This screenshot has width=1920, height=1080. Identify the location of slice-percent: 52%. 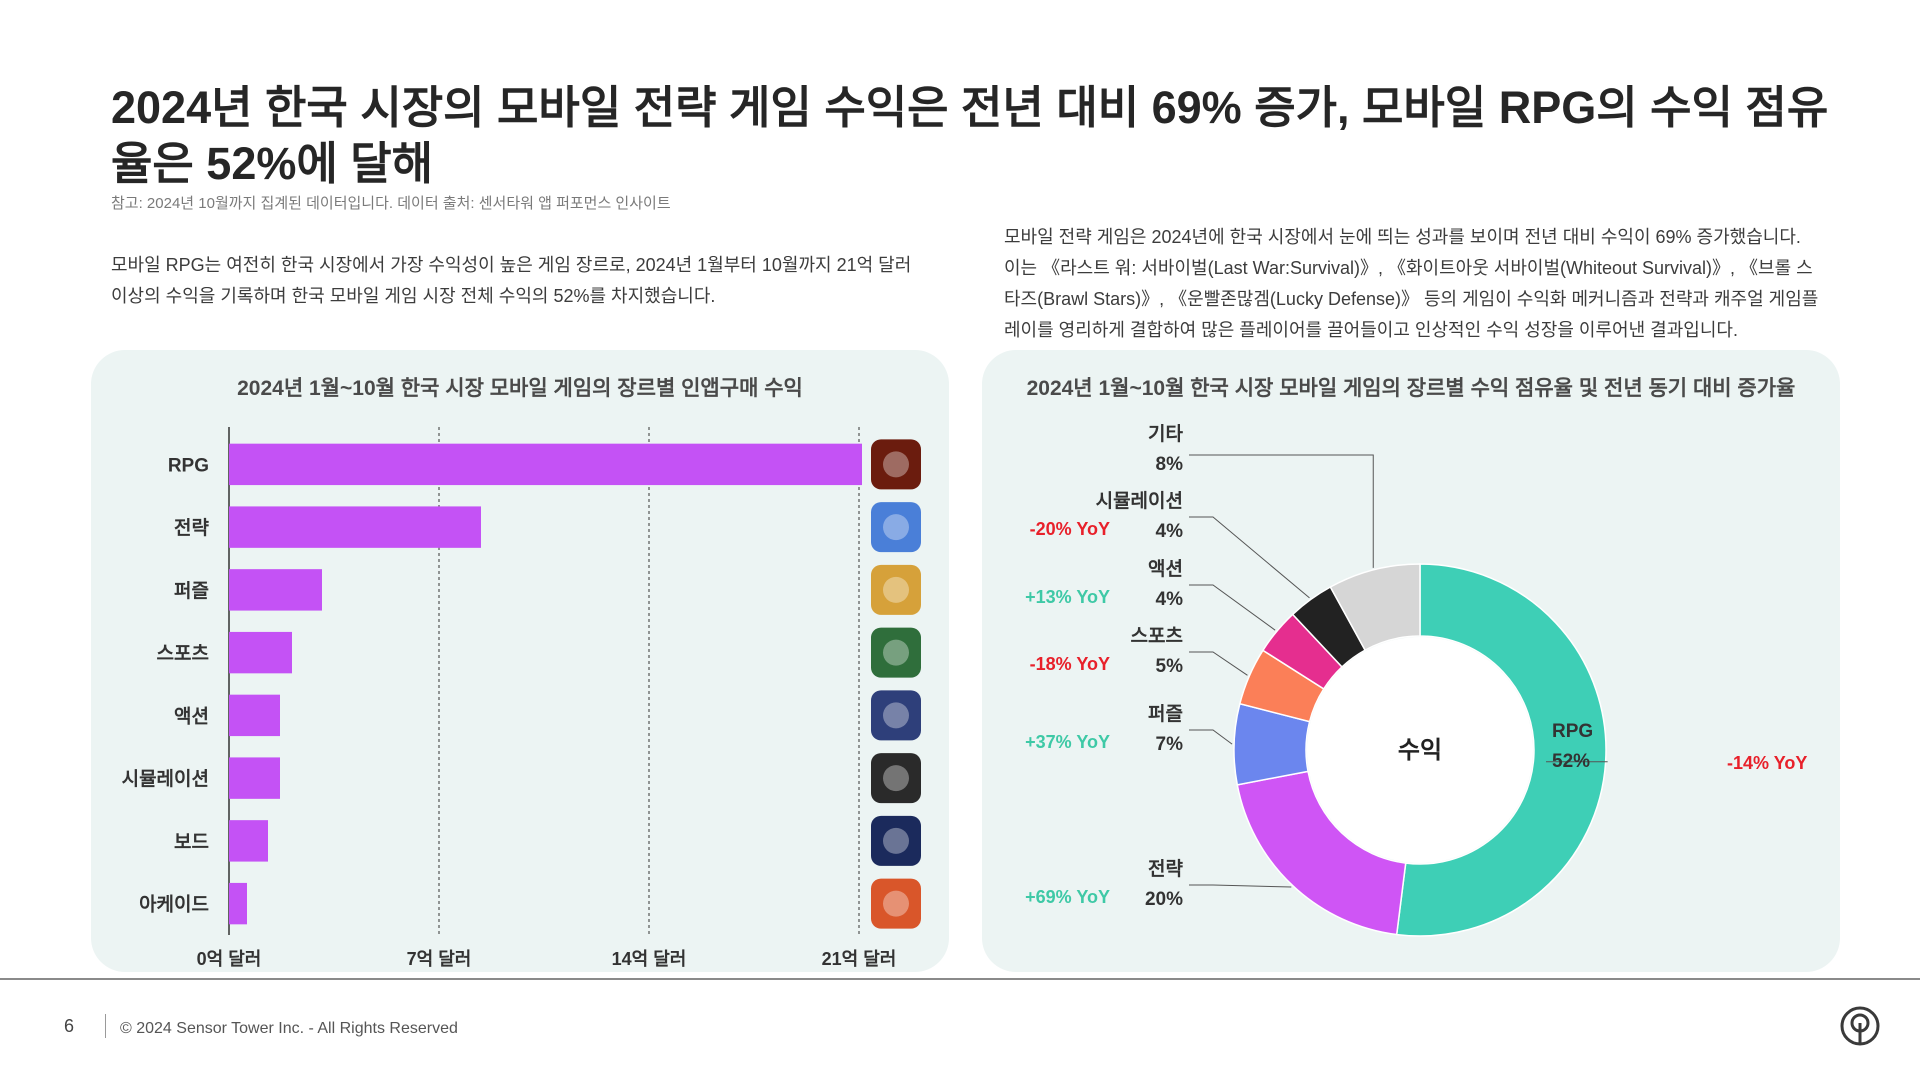
(1571, 761).